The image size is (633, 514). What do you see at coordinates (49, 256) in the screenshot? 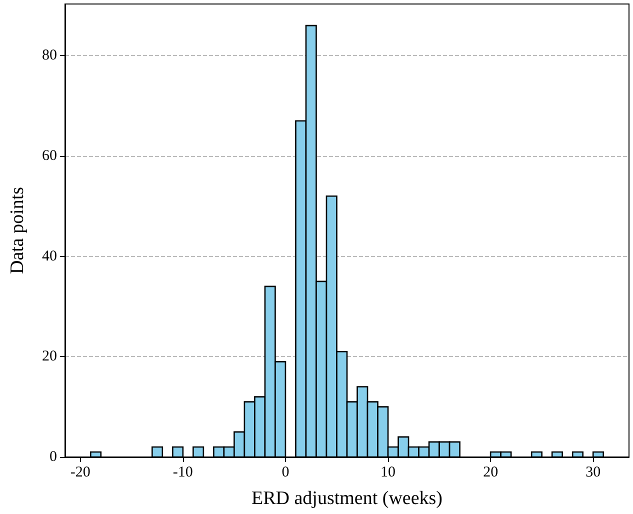
I see `y-tick-label: 40` at bounding box center [49, 256].